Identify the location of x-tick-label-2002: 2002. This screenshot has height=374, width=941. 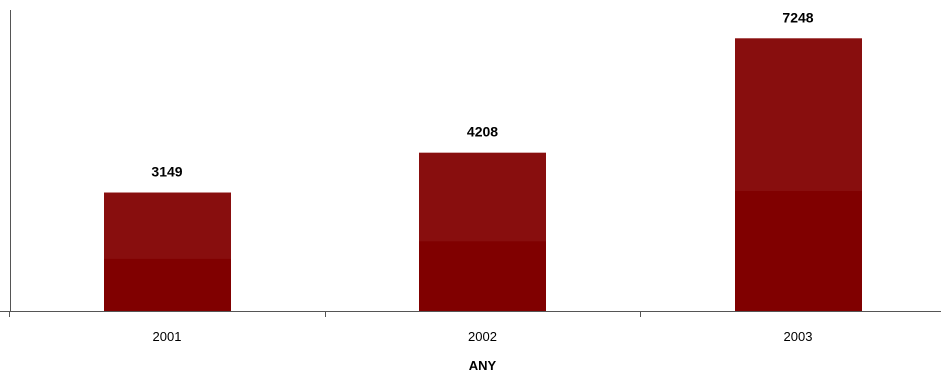
(482, 336).